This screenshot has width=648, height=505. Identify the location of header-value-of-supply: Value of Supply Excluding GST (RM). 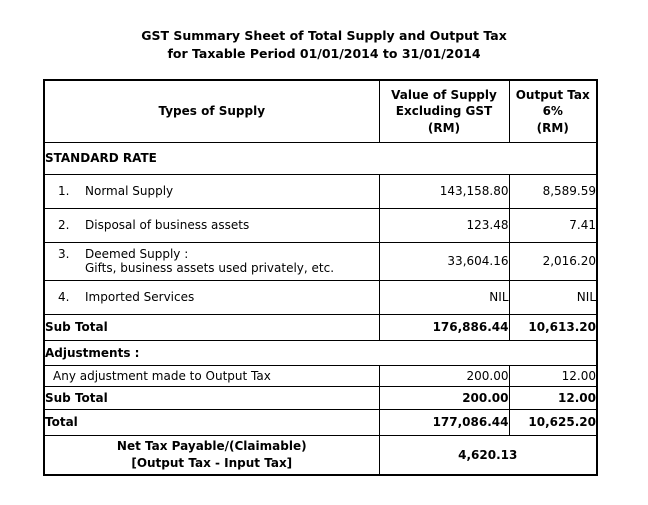
(444, 111).